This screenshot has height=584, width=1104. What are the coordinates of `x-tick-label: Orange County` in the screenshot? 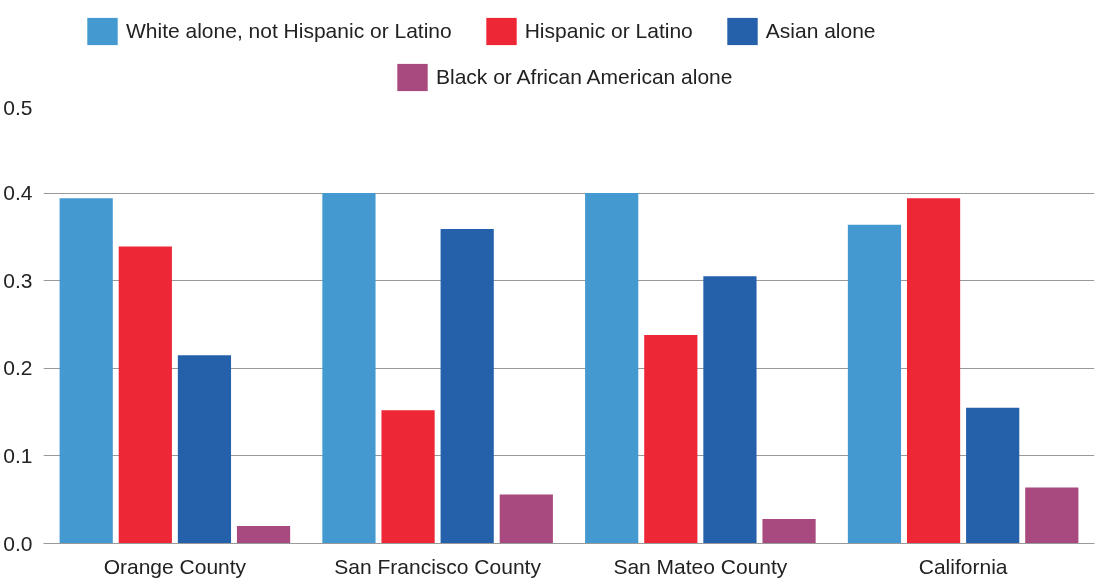 It's located at (175, 566).